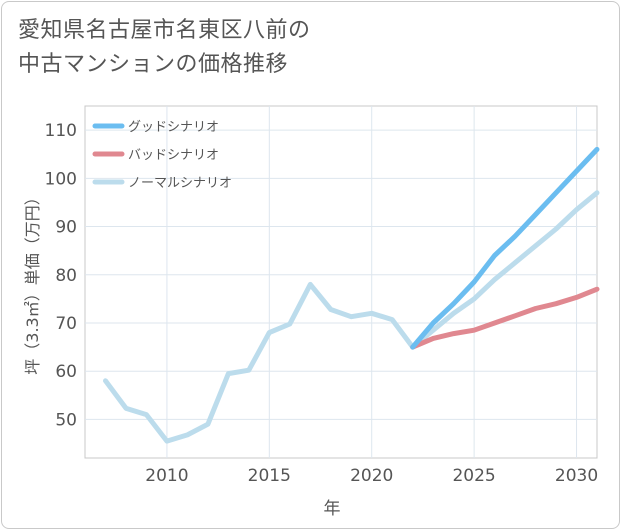 Image resolution: width=621 pixels, height=530 pixels. What do you see at coordinates (66, 324) in the screenshot?
I see `y-tick-label: 70` at bounding box center [66, 324].